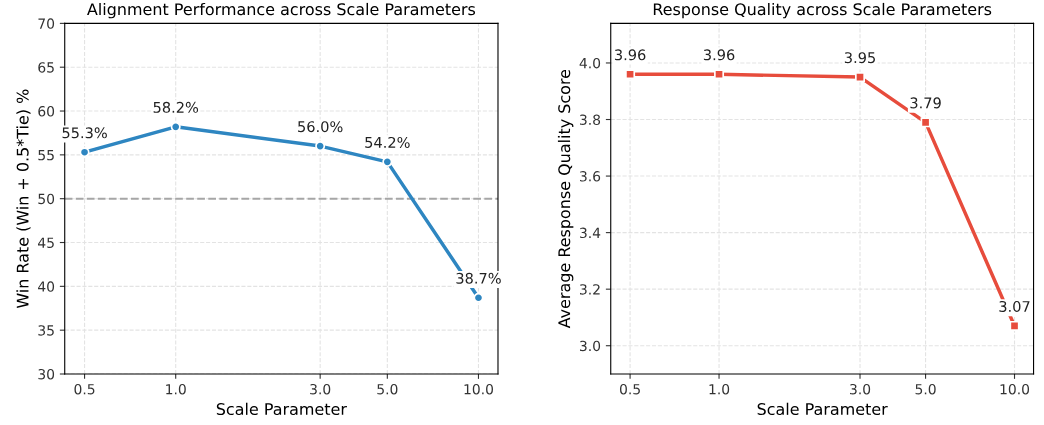 The image size is (1044, 425). What do you see at coordinates (46, 330) in the screenshot?
I see `y-tick-label: 35` at bounding box center [46, 330].